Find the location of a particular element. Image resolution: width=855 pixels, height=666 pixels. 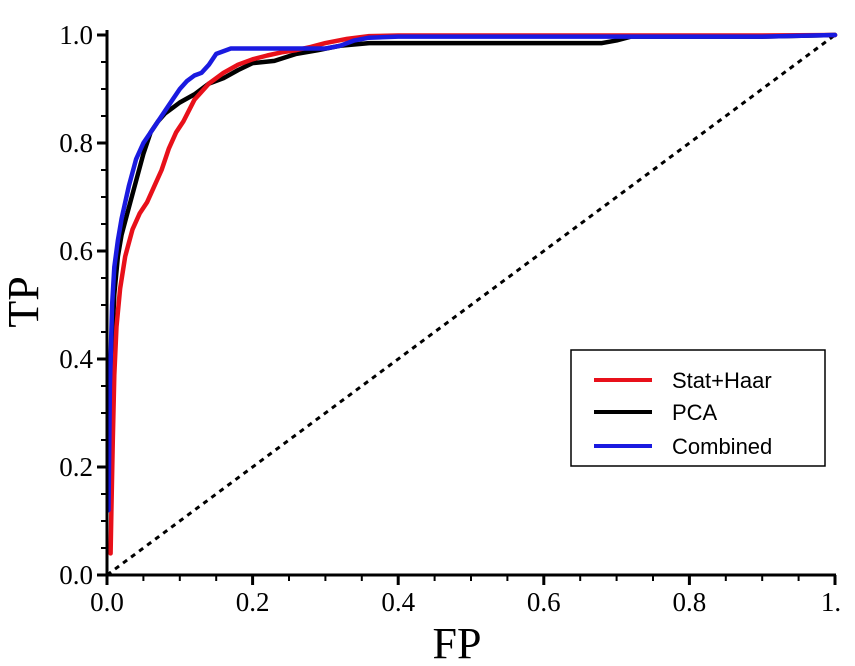

y-tick-label: 0.4 is located at coordinates (76, 359).